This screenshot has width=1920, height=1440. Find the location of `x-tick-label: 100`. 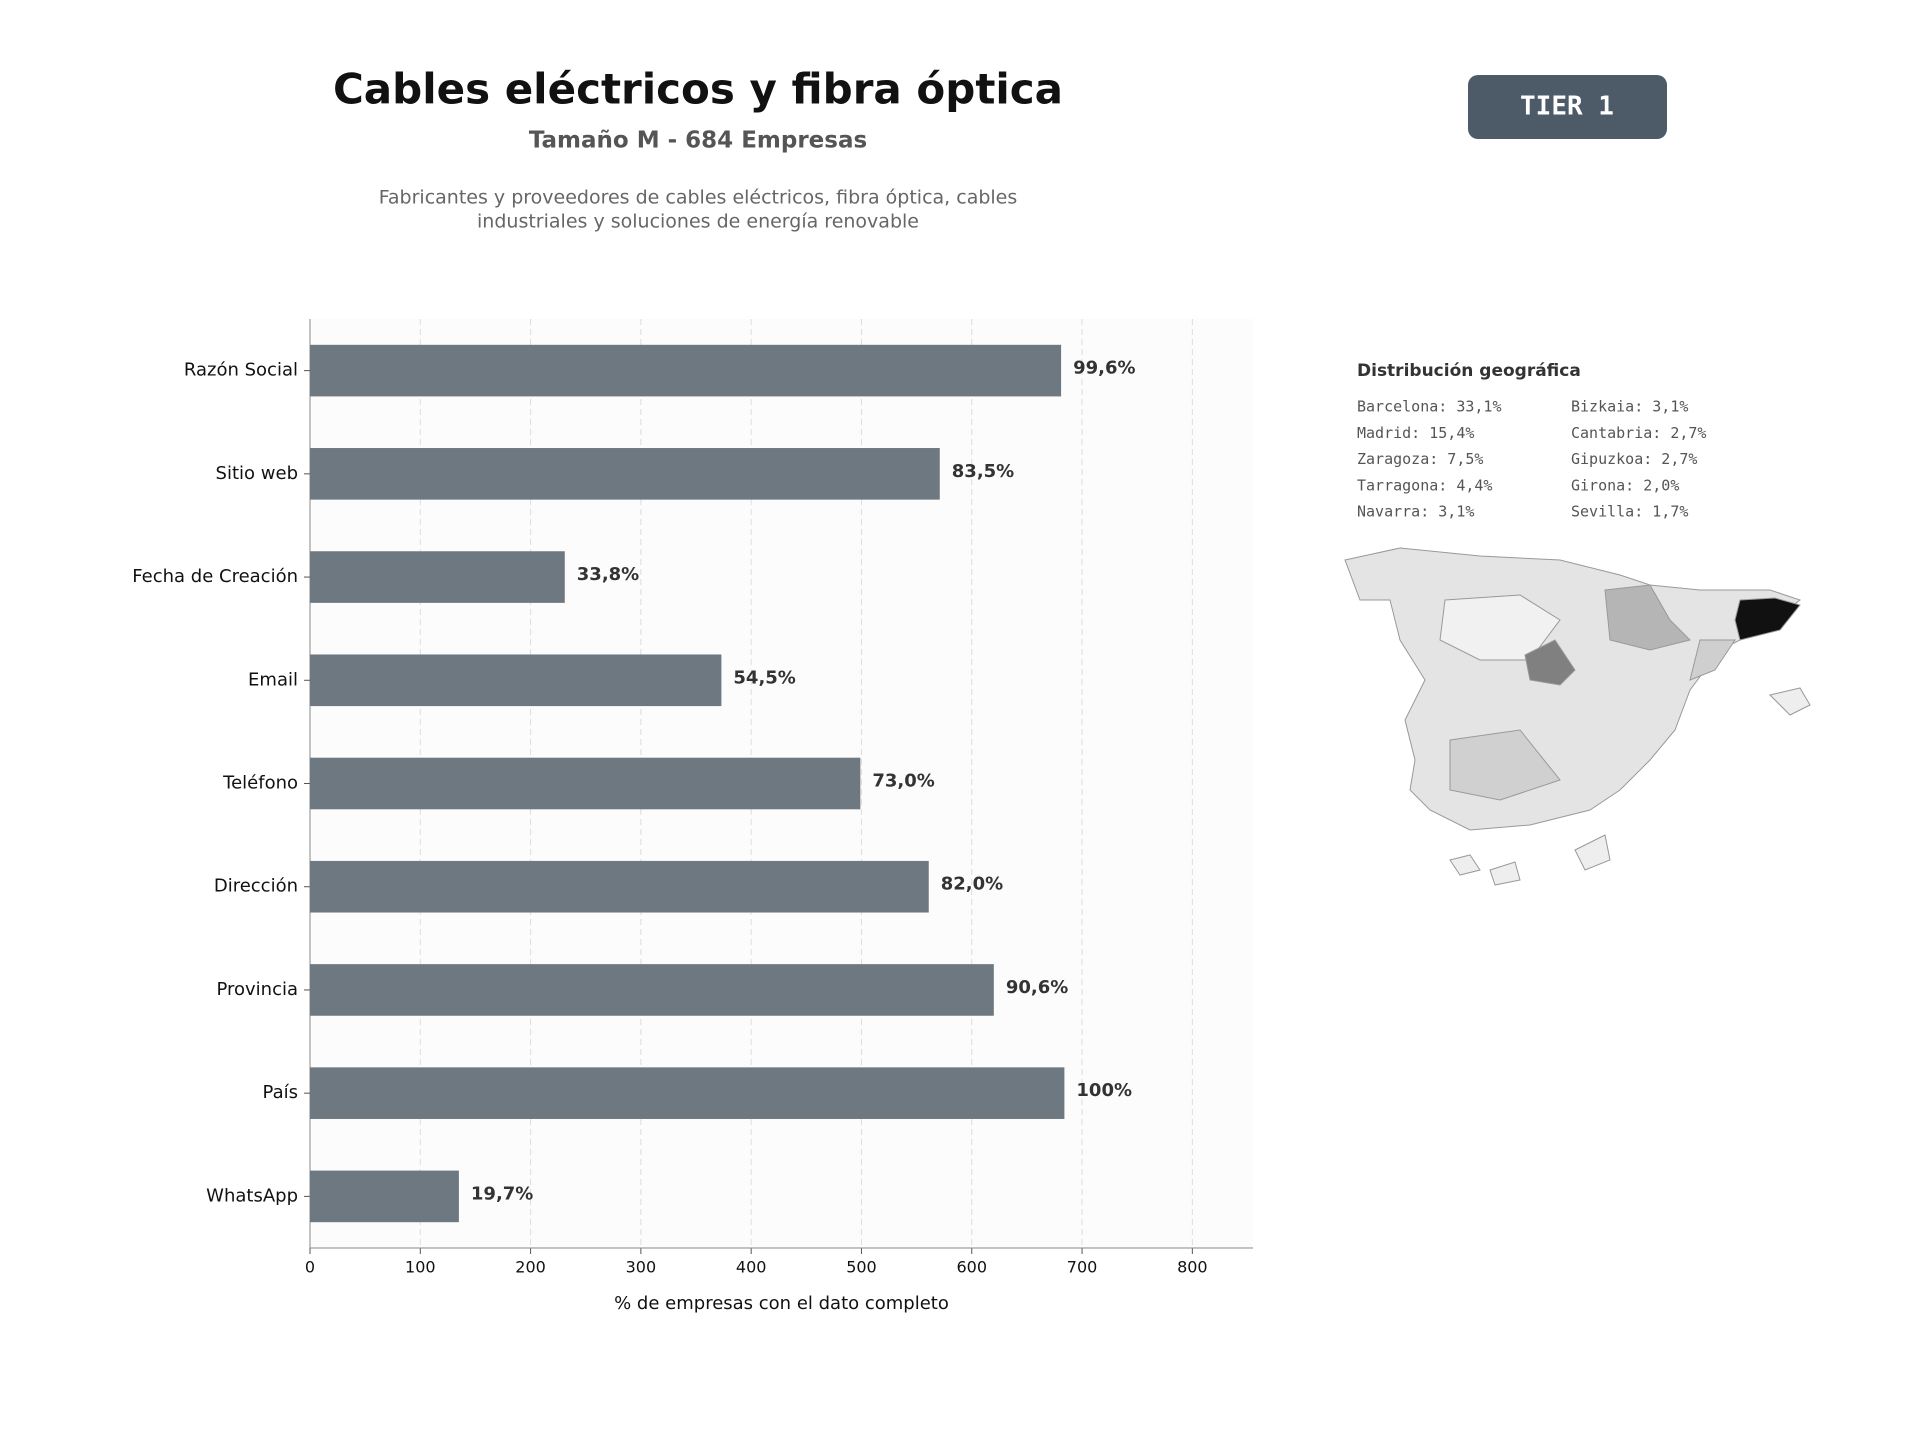

x-tick-label: 100 is located at coordinates (420, 1267).